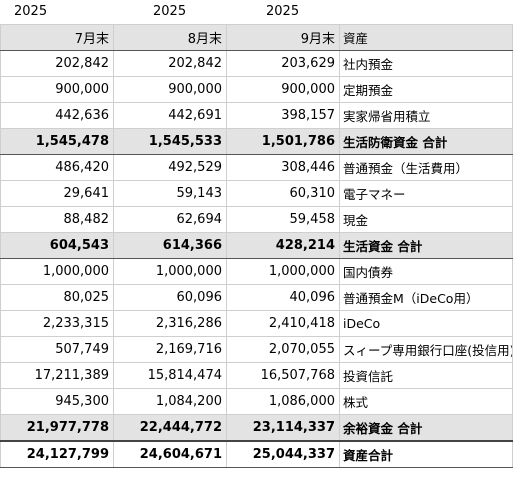  I want to click on cell-august: 22,444,772, so click(170, 428).